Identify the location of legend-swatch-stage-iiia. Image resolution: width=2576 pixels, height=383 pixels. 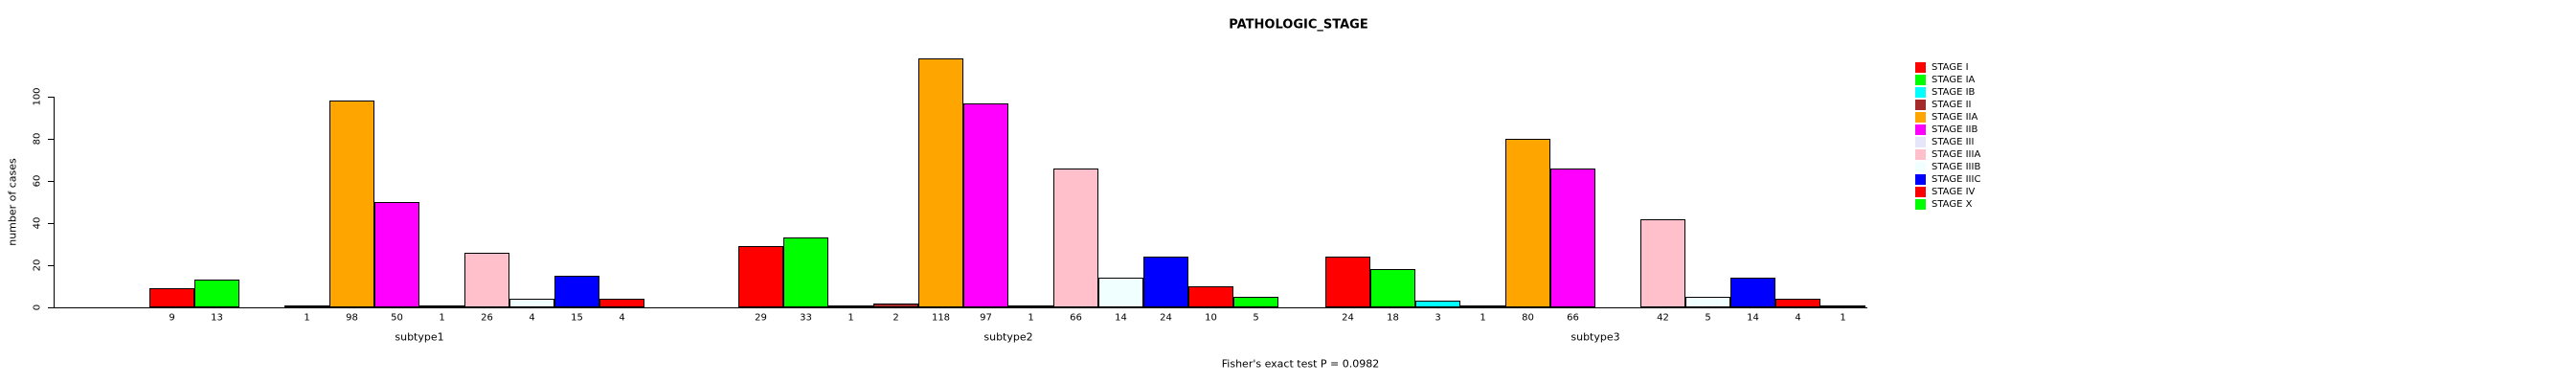
(1920, 155).